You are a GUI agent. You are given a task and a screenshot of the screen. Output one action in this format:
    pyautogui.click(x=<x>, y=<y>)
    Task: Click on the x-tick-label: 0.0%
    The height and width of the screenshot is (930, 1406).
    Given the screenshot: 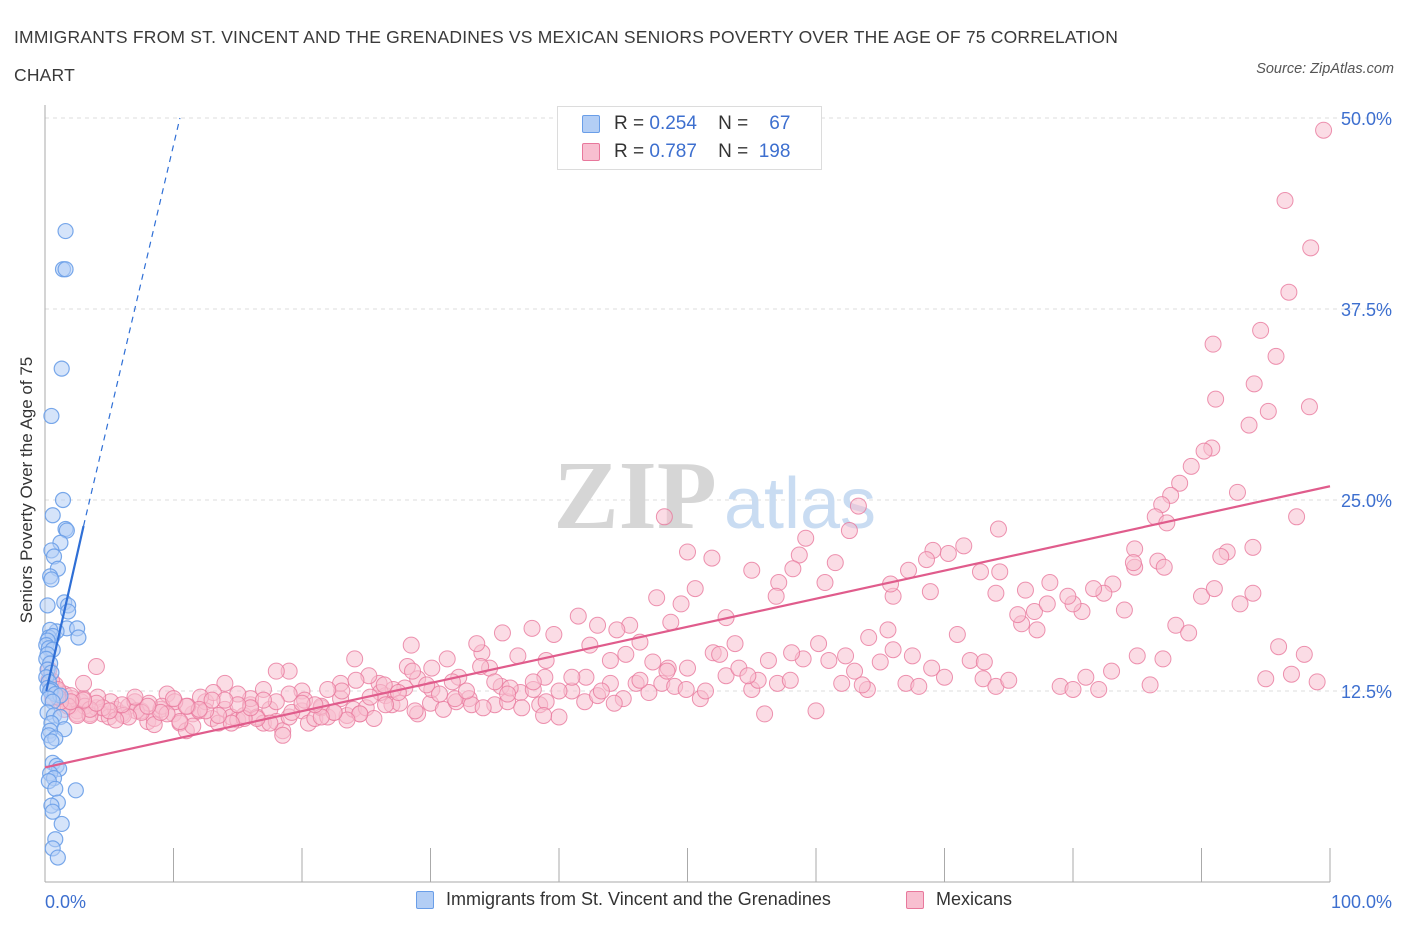 What is the action you would take?
    pyautogui.click(x=65, y=902)
    